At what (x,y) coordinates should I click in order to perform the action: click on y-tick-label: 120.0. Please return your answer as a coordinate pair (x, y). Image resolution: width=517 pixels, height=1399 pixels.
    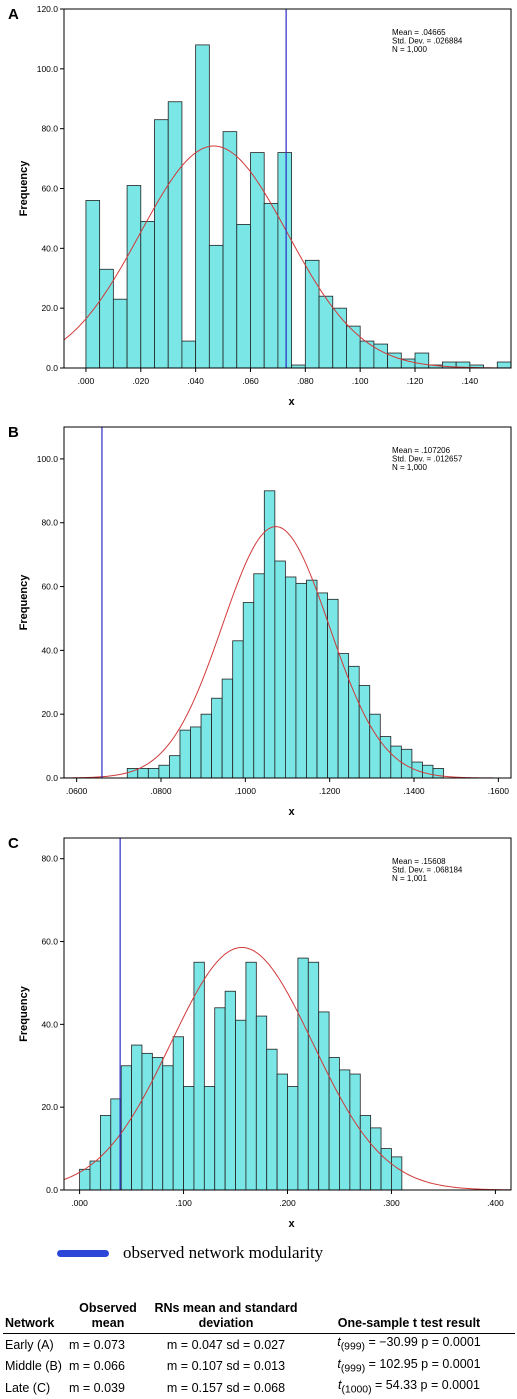
    Looking at the image, I should click on (48, 9).